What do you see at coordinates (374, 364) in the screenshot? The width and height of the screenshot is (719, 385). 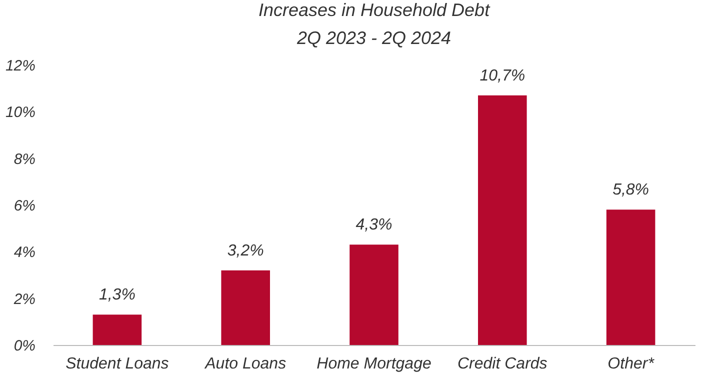 I see `x-tick-label: Home Mortgage` at bounding box center [374, 364].